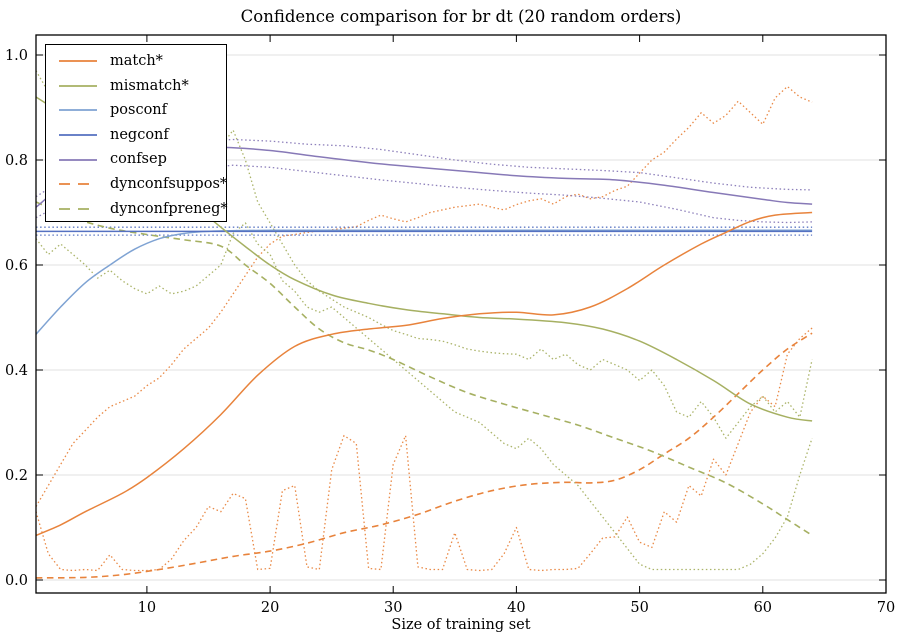 The height and width of the screenshot is (644, 906). What do you see at coordinates (16, 266) in the screenshot?
I see `y-tick-label: 0.6` at bounding box center [16, 266].